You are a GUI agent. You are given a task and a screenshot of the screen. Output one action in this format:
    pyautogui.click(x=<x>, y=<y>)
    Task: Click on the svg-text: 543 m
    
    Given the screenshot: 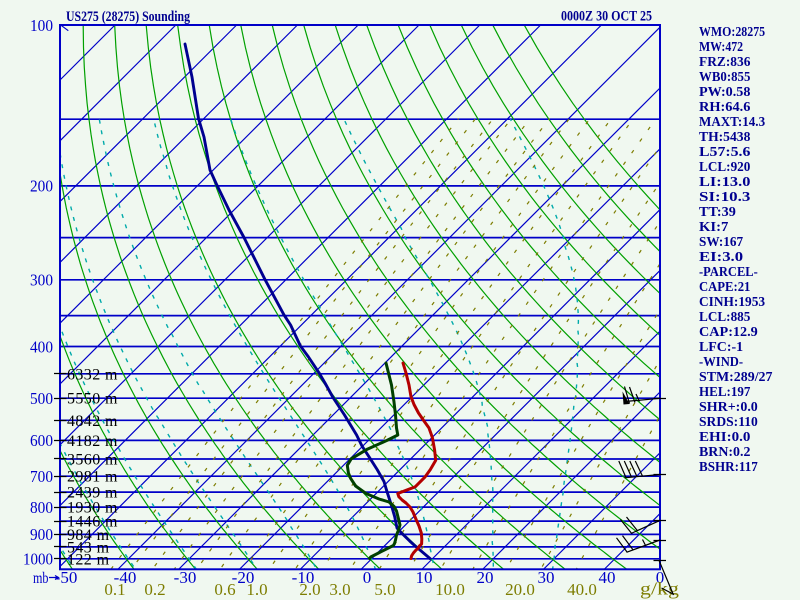 What is the action you would take?
    pyautogui.click(x=88, y=547)
    